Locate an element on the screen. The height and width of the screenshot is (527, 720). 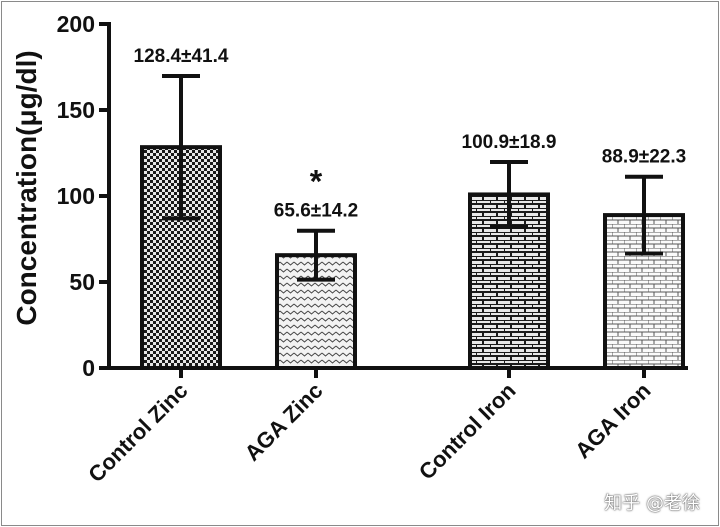
bar-group-aga-iron: 88.9±22.3 is located at coordinates (644, 258).